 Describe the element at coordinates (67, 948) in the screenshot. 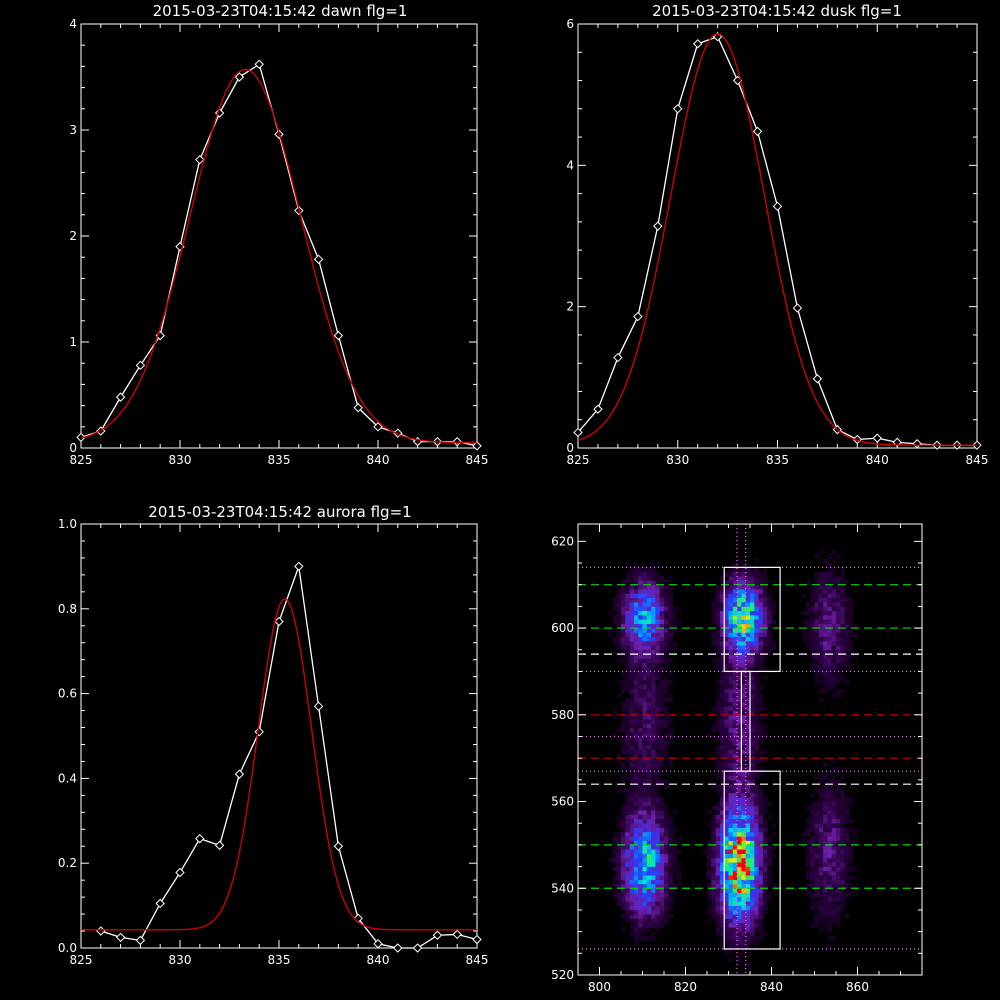

I see `aurora-y-tick-label: 0.0` at that location.